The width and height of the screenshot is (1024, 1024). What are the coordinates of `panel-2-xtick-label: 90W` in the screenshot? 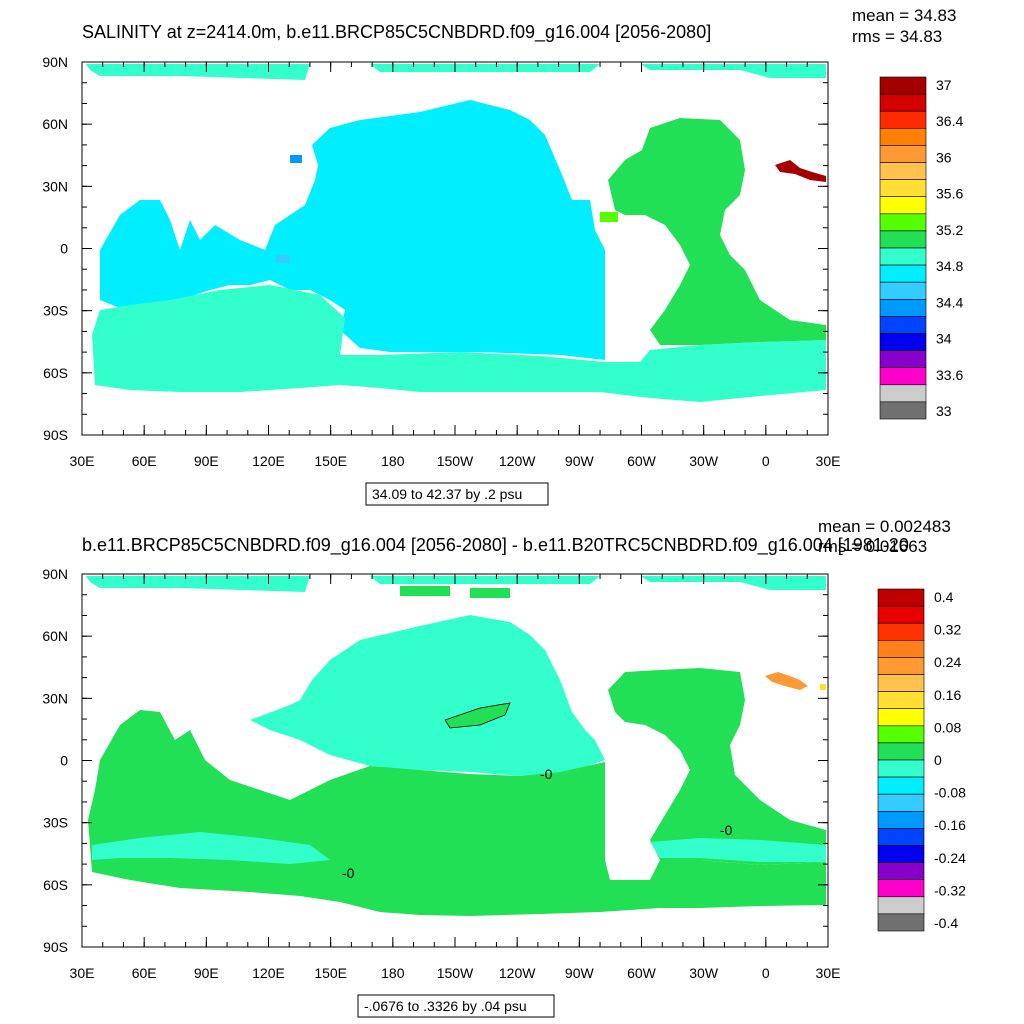 It's located at (580, 973).